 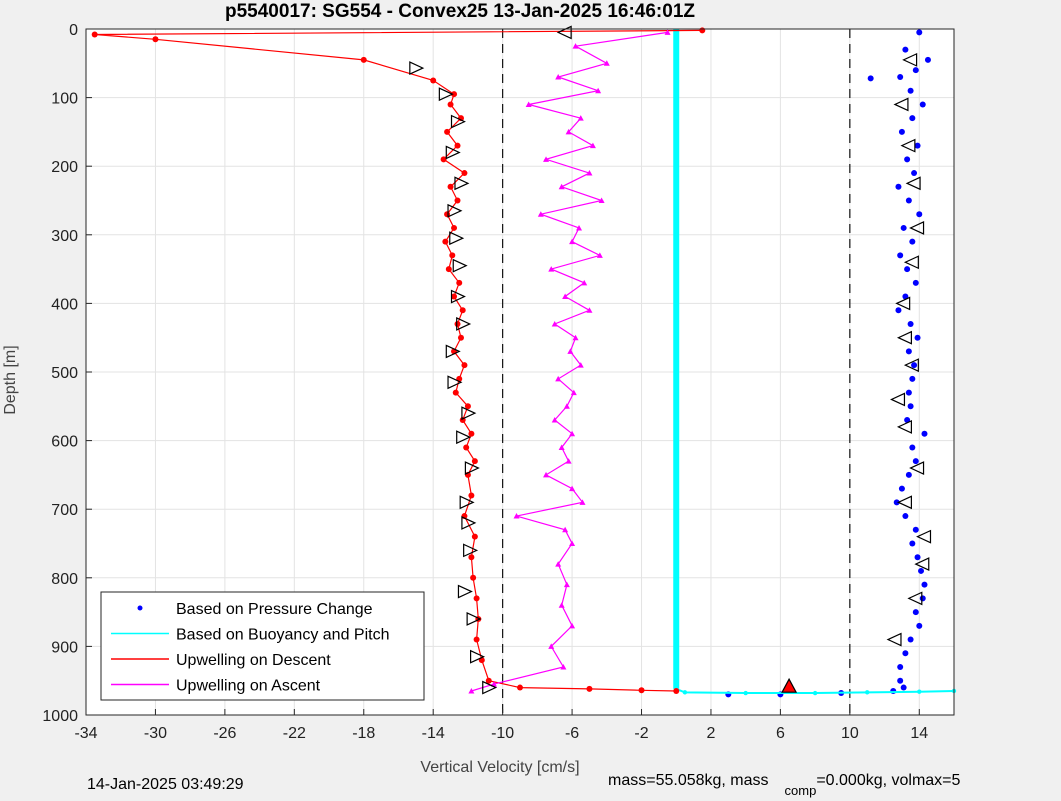 I want to click on x-tick-label: -26, so click(x=224, y=733).